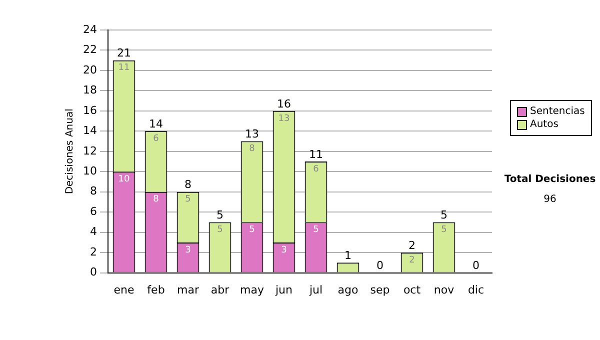  I want to click on total-label: 14, so click(155, 124).